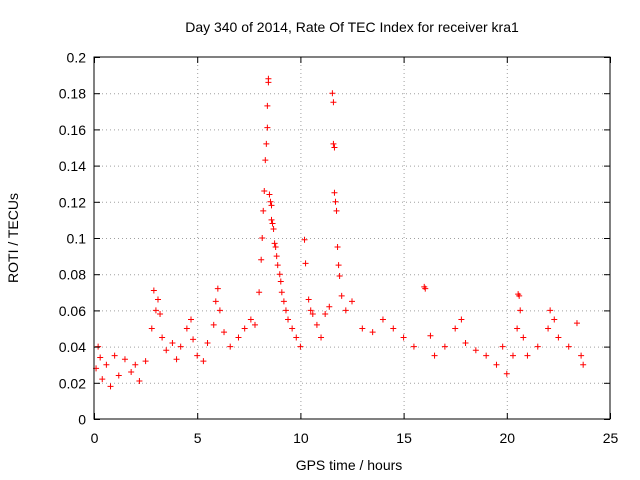 This screenshot has width=640, height=480. I want to click on y-tick-label: 0.06, so click(72, 311).